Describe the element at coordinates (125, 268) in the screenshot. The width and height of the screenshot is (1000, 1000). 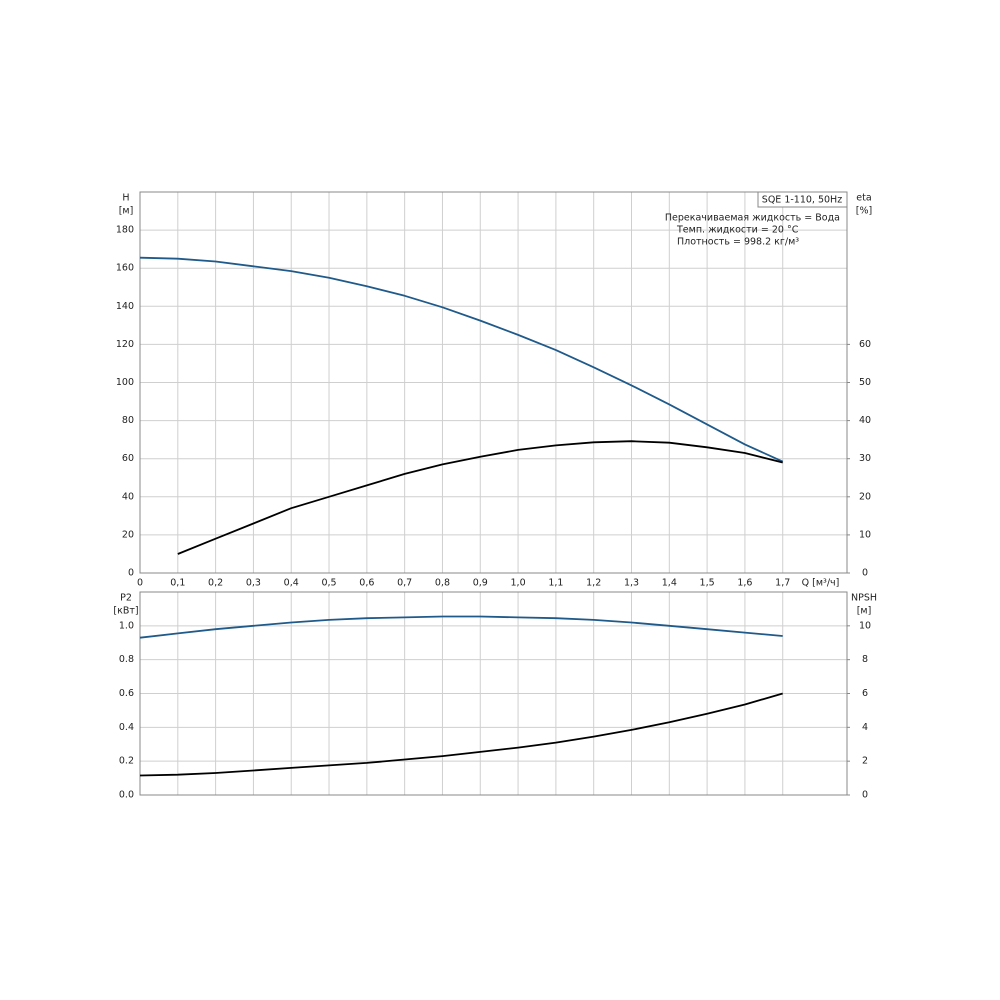
I see `y-tick-label: 160` at that location.